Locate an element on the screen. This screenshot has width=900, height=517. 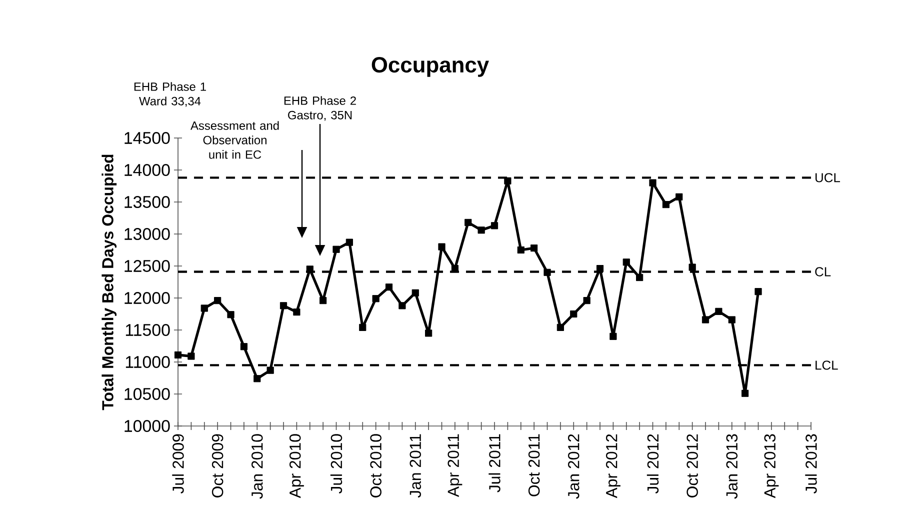
x-tick-label: Apr 2010 is located at coordinates (296, 466).